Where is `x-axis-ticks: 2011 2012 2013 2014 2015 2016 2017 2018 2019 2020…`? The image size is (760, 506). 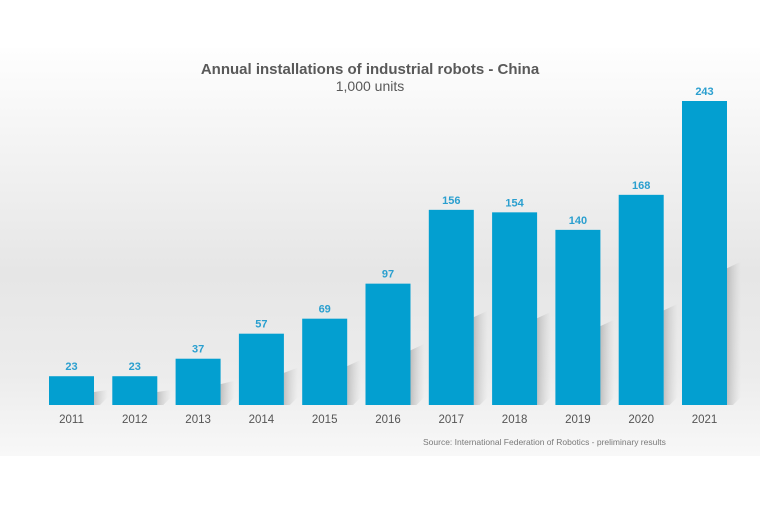
x-axis-ticks: 2011 2012 2013 2014 2015 2016 2017 2018 2019 2020… is located at coordinates (388, 420).